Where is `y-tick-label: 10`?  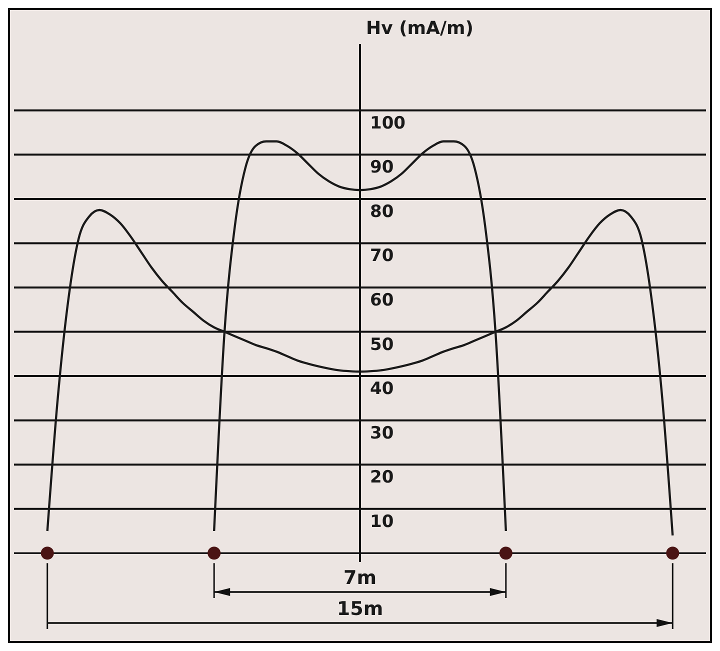
y-tick-label: 10 is located at coordinates (382, 522).